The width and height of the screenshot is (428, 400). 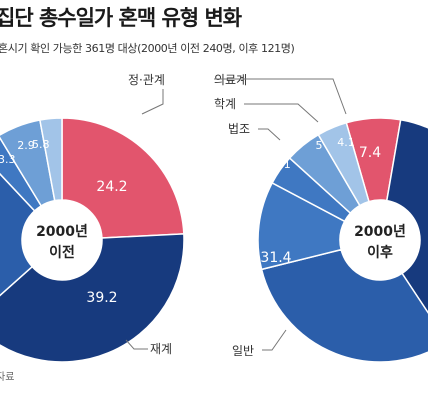 What do you see at coordinates (225, 104) in the screenshot?
I see `right-category-label-academia: 학계` at bounding box center [225, 104].